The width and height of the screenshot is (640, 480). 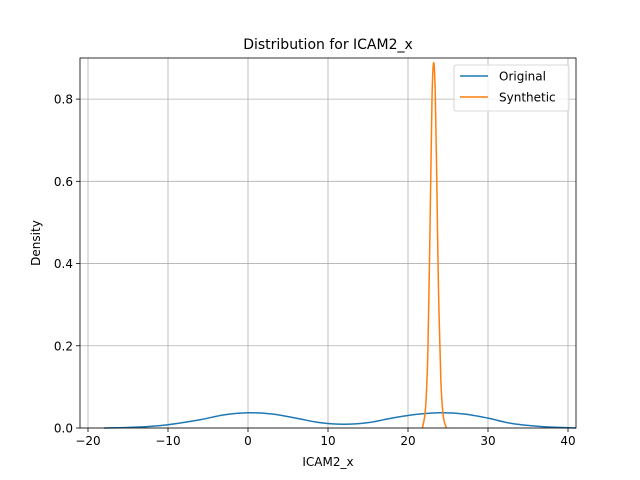 What do you see at coordinates (167, 441) in the screenshot?
I see `x-tick-label: −10` at bounding box center [167, 441].